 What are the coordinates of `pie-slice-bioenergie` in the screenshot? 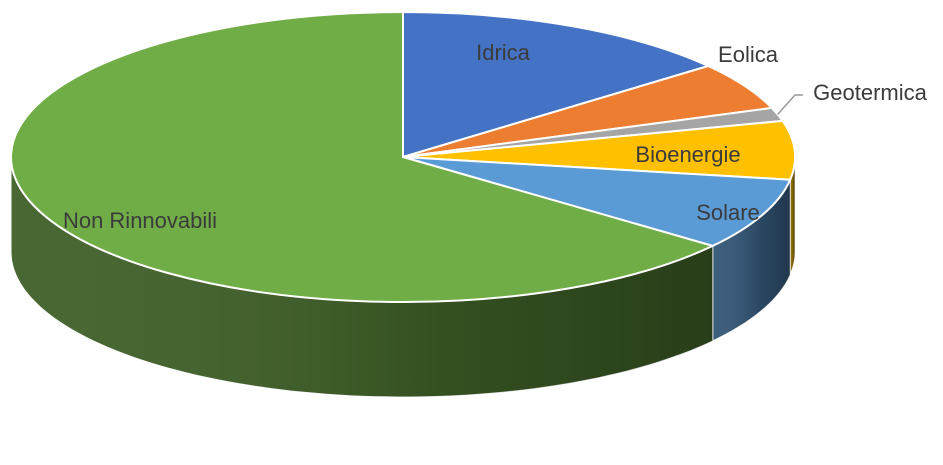 It's located at (599, 150).